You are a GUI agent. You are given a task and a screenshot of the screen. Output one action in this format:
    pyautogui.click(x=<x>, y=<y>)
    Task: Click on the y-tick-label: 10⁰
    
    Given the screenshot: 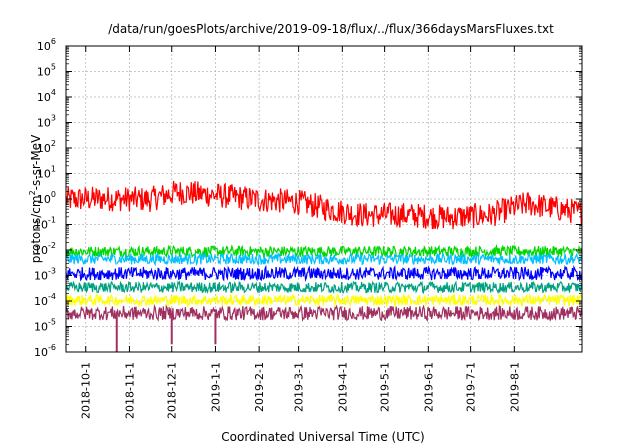 What is the action you would take?
    pyautogui.click(x=46, y=198)
    